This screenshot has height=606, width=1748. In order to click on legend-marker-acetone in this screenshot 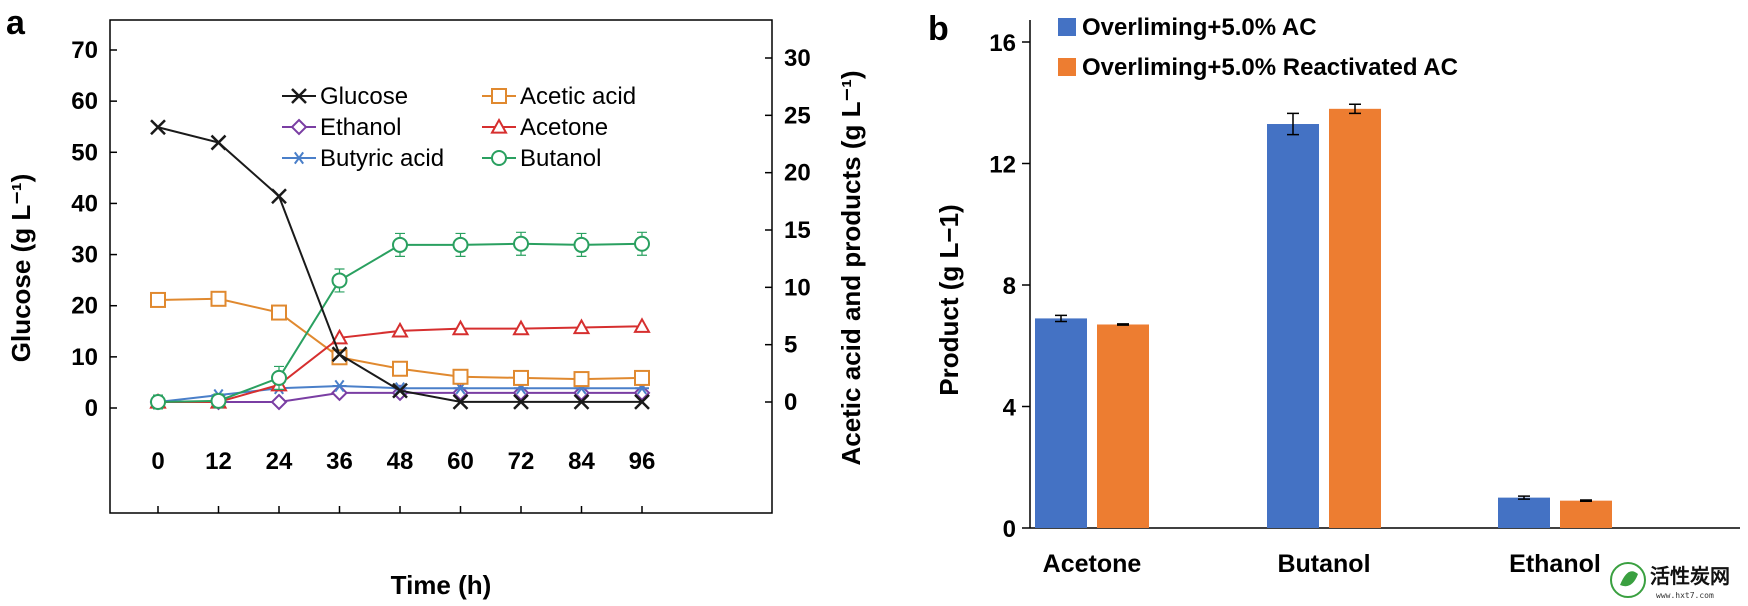, I will do `click(499, 125)`.